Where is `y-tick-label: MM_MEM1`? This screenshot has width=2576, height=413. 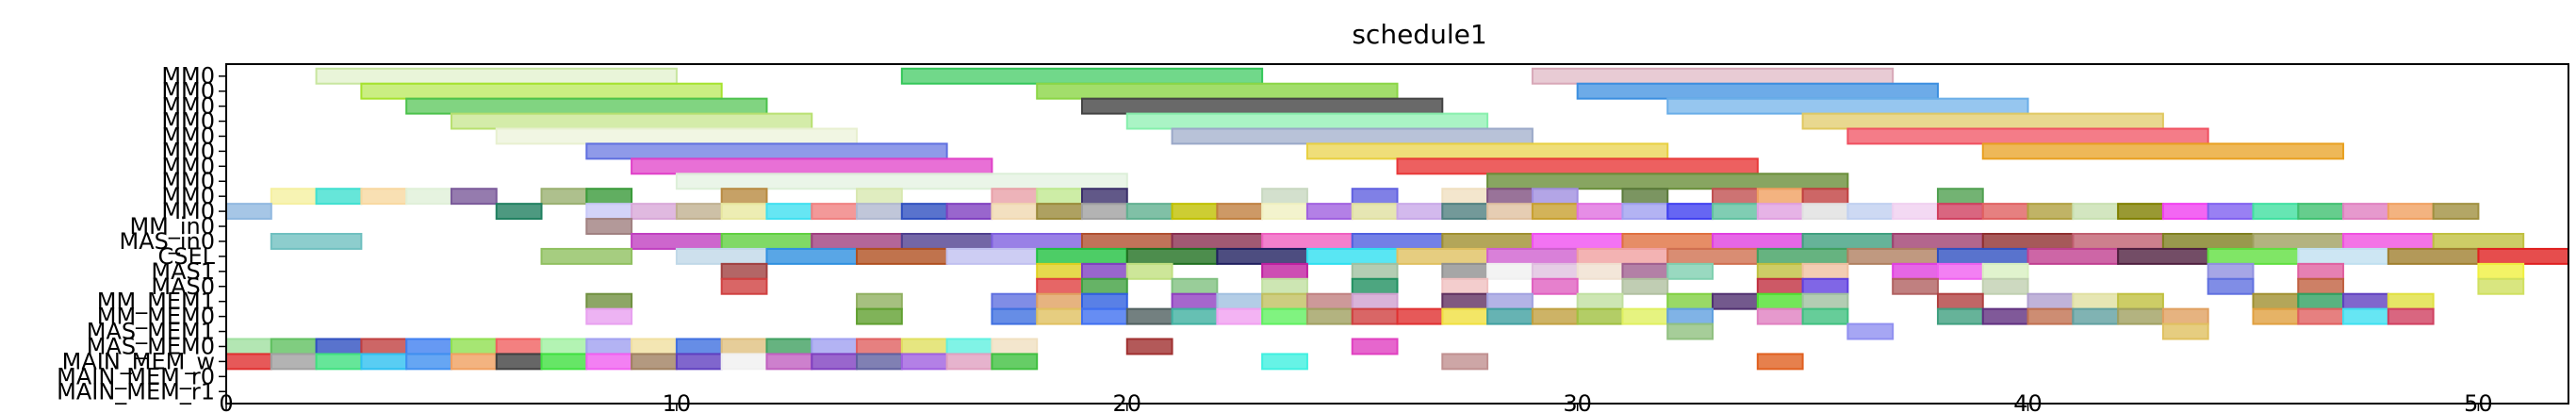
y-tick-label: MM_MEM1 is located at coordinates (156, 302).